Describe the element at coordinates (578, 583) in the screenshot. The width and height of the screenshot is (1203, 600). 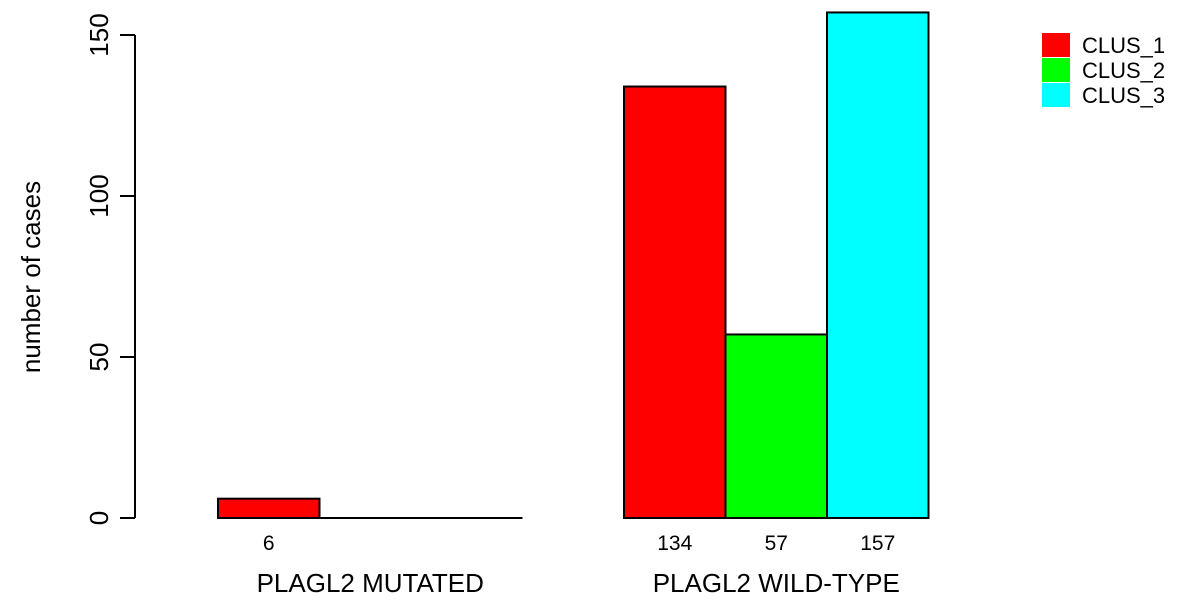
I see `x-axis-group-labels: PLAGL2 MUTATED PLAGL2 WILD-TYPE` at that location.